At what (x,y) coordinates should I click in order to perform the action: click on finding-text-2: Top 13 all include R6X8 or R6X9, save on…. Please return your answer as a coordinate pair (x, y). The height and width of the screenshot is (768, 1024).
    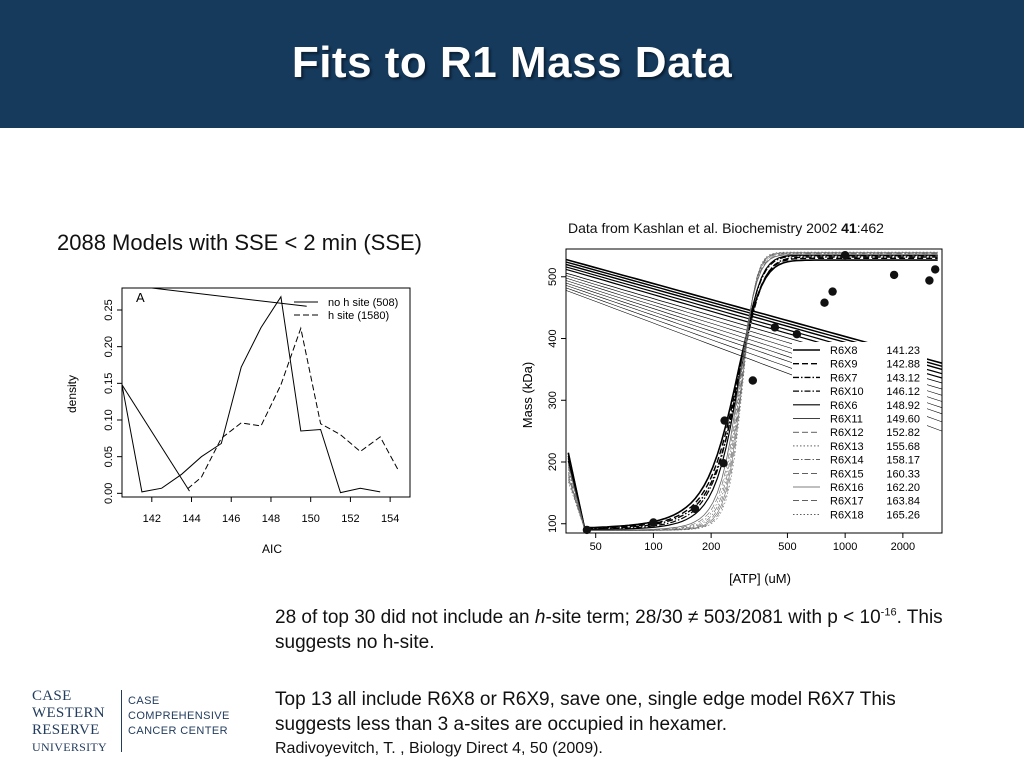
    Looking at the image, I should click on (585, 712).